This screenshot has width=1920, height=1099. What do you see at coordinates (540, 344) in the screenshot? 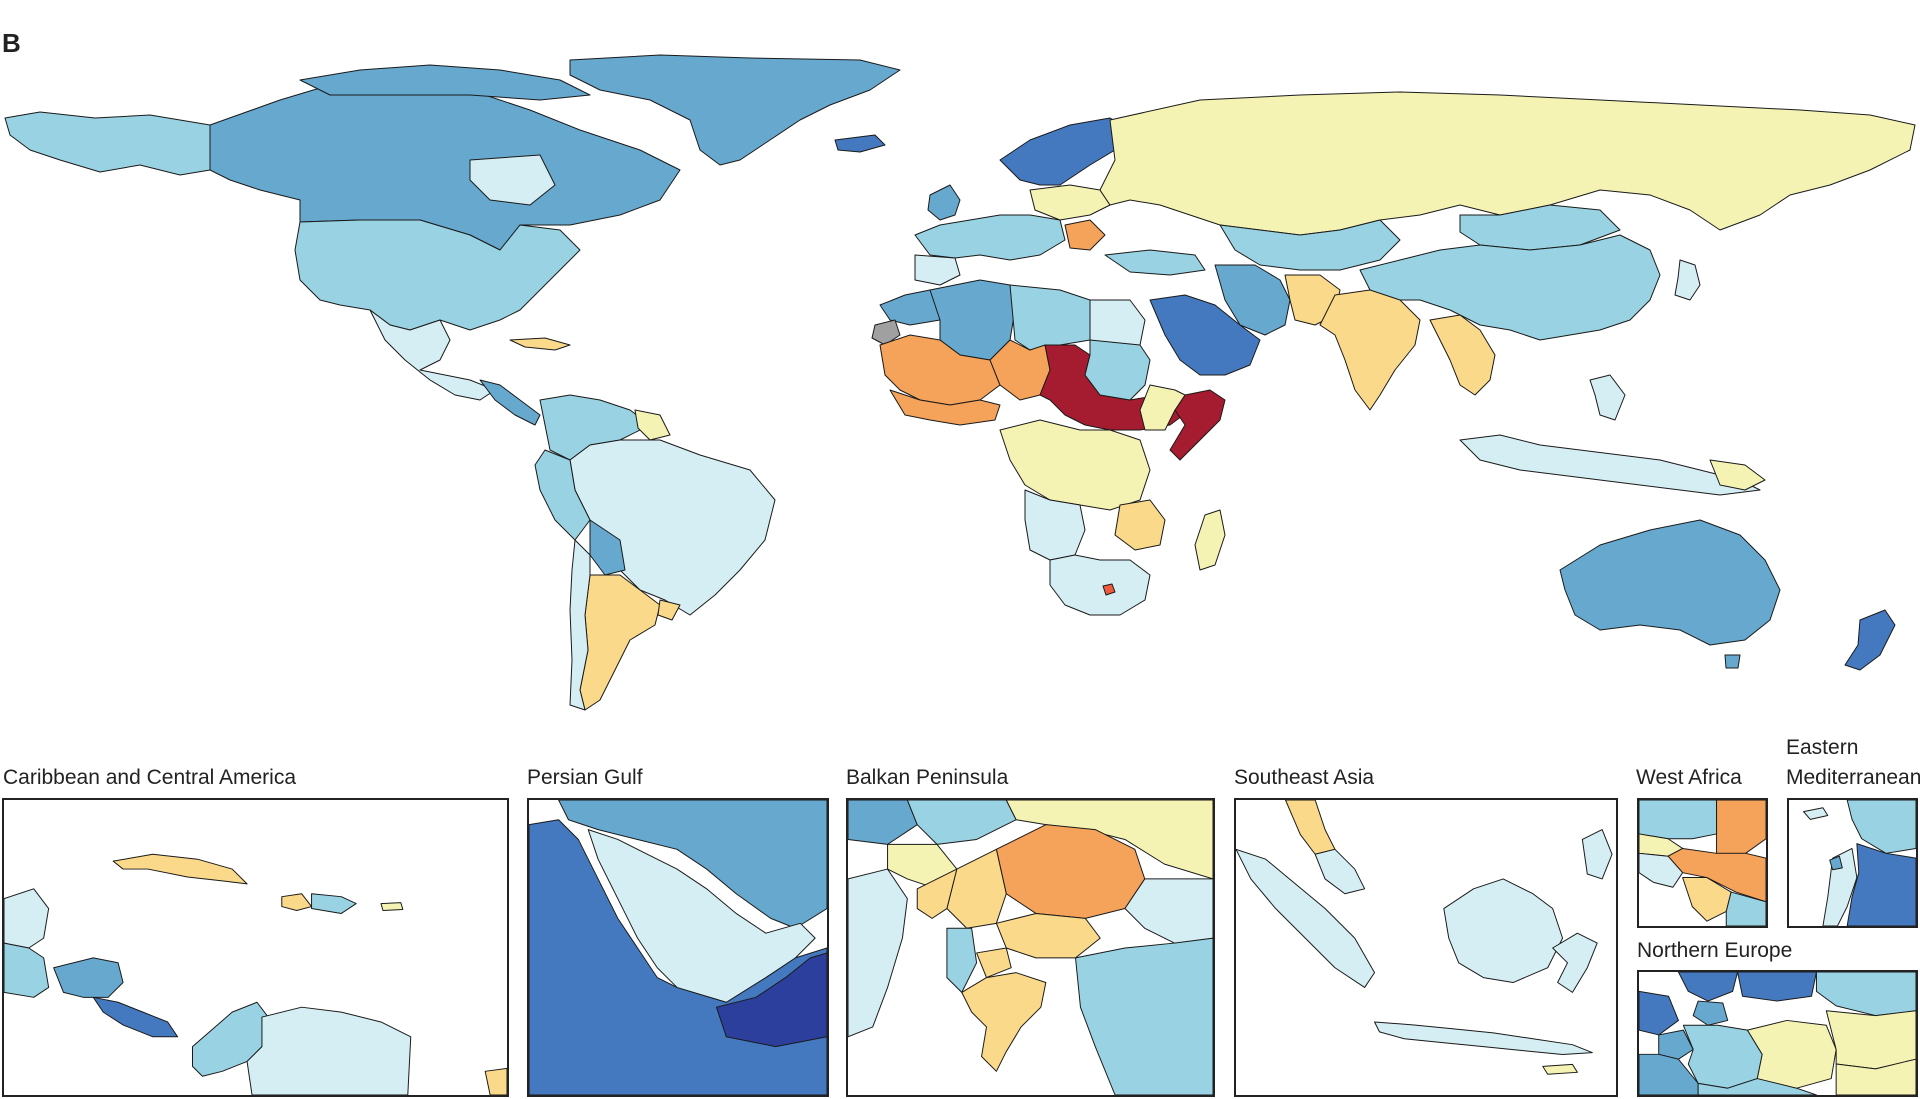
I see `region-cuba` at bounding box center [540, 344].